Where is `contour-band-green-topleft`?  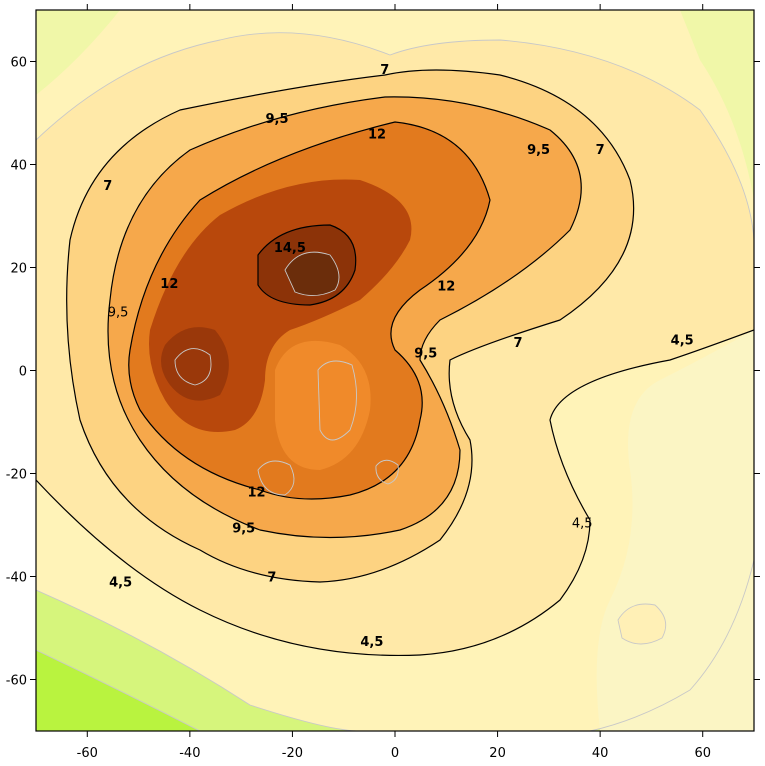 contour-band-green-topleft is located at coordinates (78, 52).